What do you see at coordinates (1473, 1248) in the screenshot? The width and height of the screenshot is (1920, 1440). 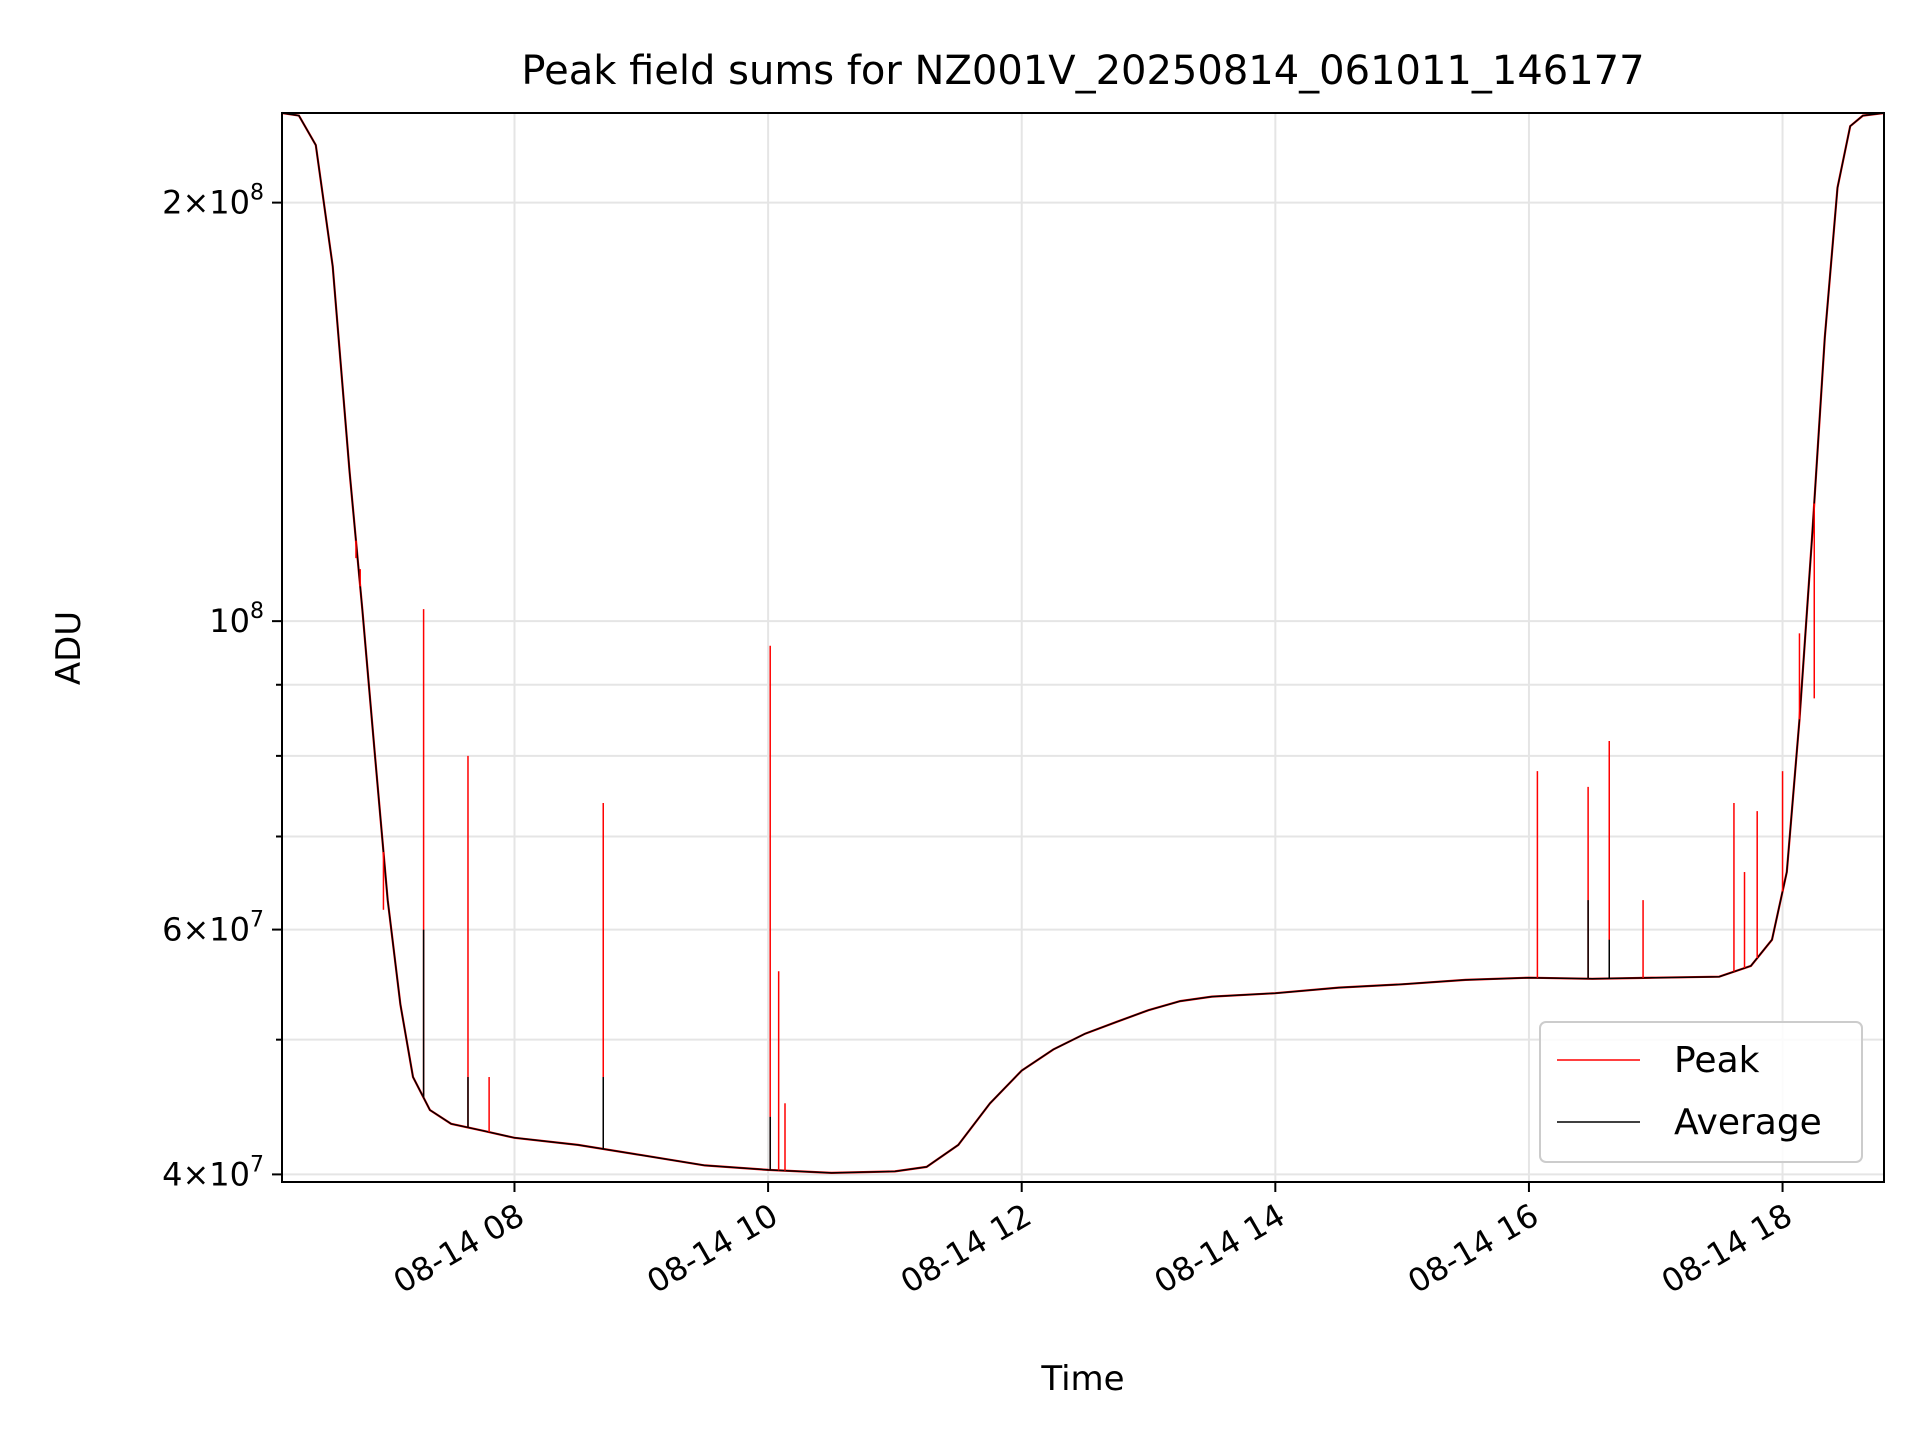 I see `x-tick-label: 08-14 16` at bounding box center [1473, 1248].